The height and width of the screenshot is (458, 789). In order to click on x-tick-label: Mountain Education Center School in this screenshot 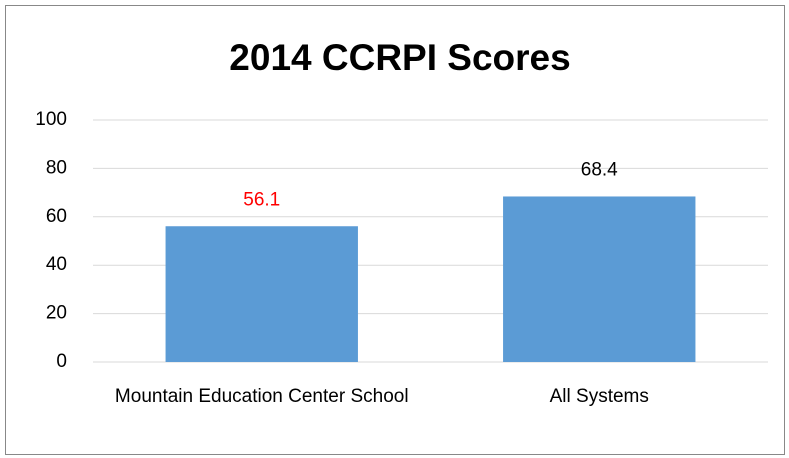, I will do `click(261, 396)`.